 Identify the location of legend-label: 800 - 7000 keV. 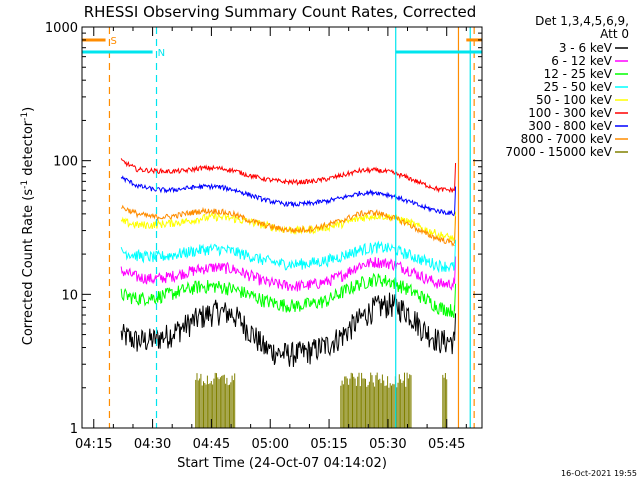
(567, 139).